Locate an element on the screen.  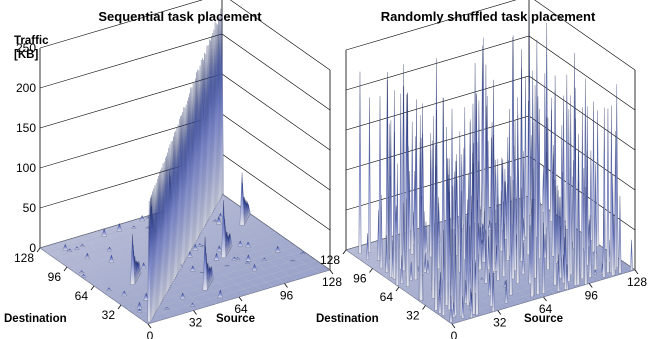
left-z-ticks: 0 50 100 150 200 250 is located at coordinates (26, 148).